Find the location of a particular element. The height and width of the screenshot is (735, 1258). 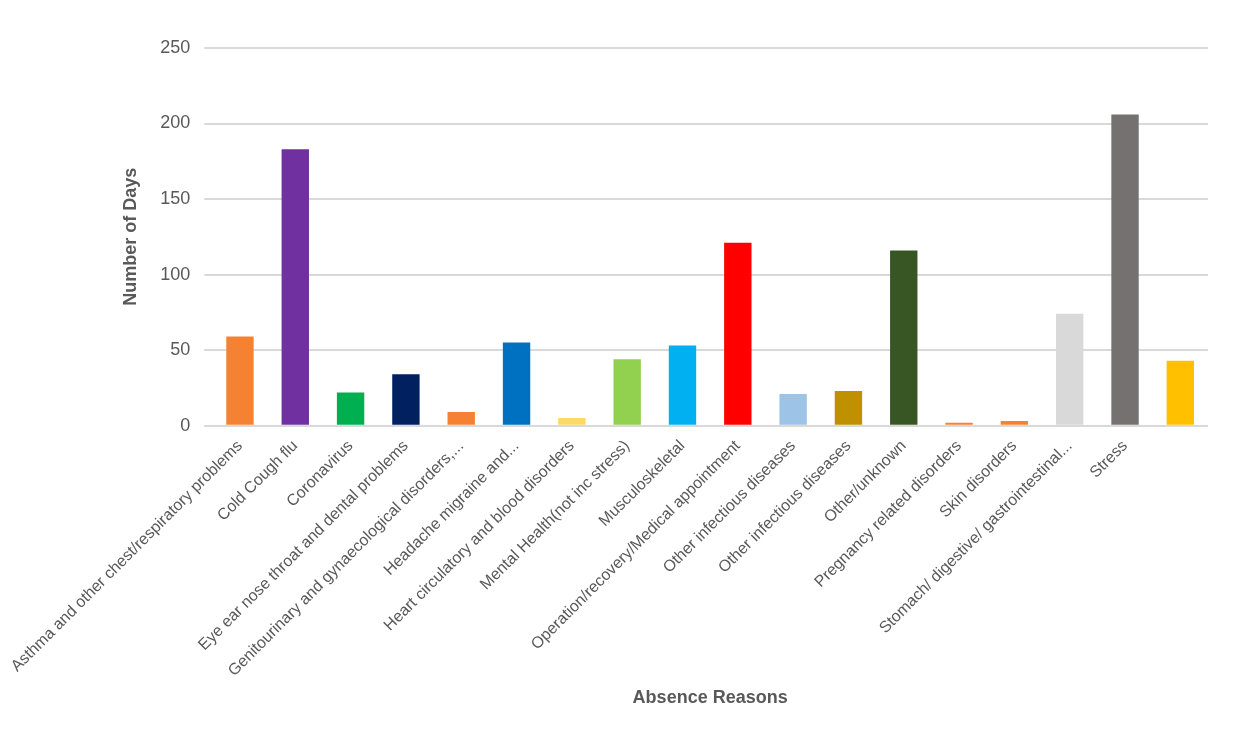

x-axis-title: Absence Reasons is located at coordinates (710, 697).